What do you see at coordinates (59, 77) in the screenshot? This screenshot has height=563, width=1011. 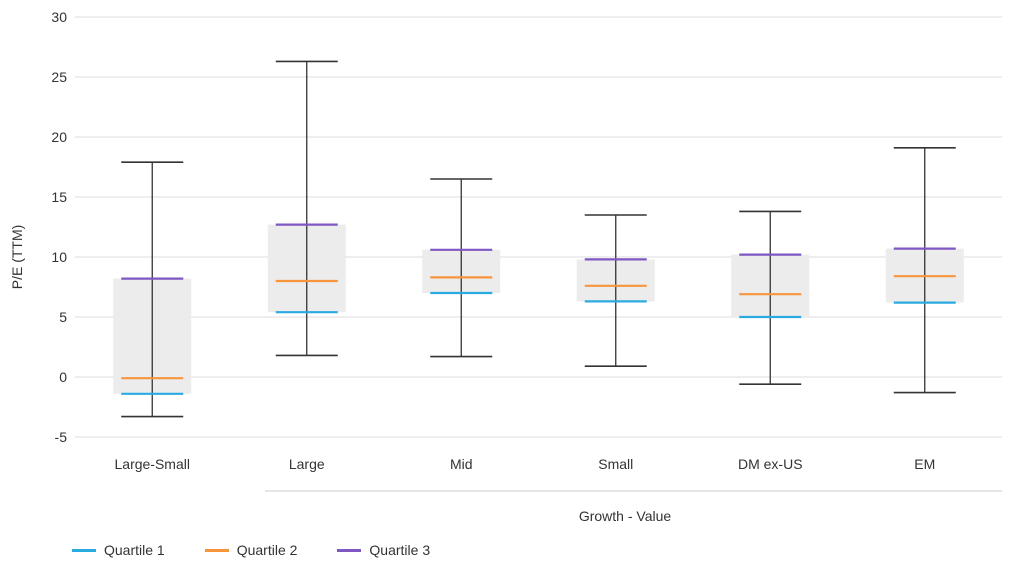 I see `y-tick-label: 25` at bounding box center [59, 77].